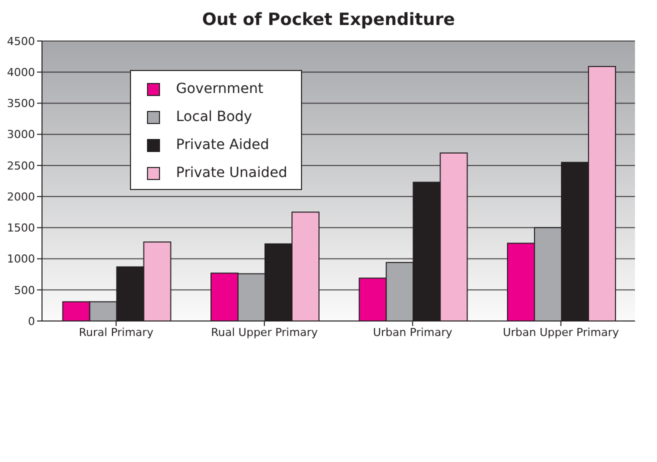 The height and width of the screenshot is (462, 657). Describe the element at coordinates (21, 41) in the screenshot. I see `y-tick-label: 4500` at that location.